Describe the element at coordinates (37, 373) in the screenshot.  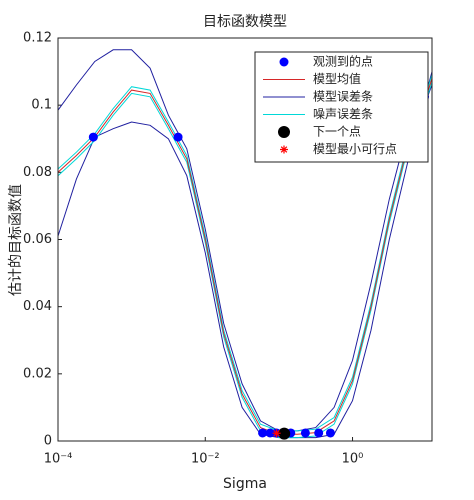
I see `y-tick-label: 0.02` at that location.